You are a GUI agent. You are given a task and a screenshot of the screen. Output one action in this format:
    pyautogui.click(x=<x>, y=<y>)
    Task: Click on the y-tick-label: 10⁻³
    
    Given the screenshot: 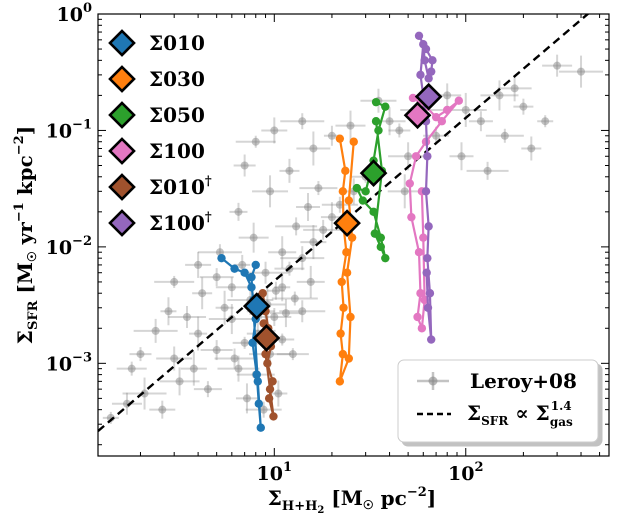 What is the action you would take?
    pyautogui.click(x=69, y=362)
    